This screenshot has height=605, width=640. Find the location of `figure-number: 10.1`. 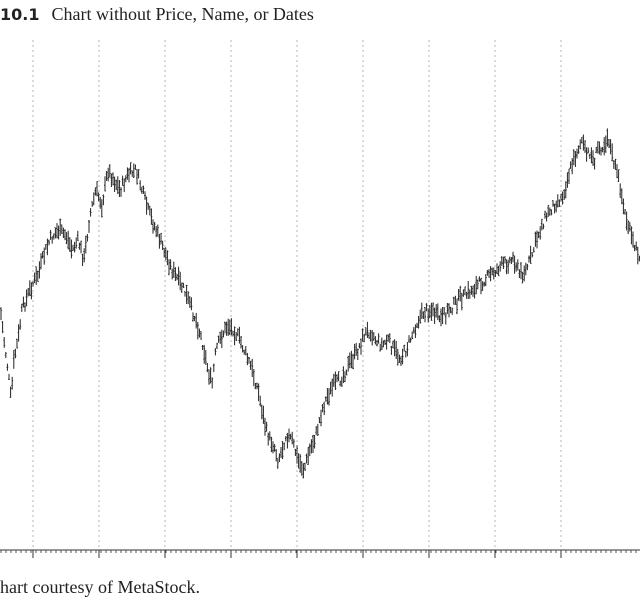

figure-number: 10.1 is located at coordinates (20, 14).